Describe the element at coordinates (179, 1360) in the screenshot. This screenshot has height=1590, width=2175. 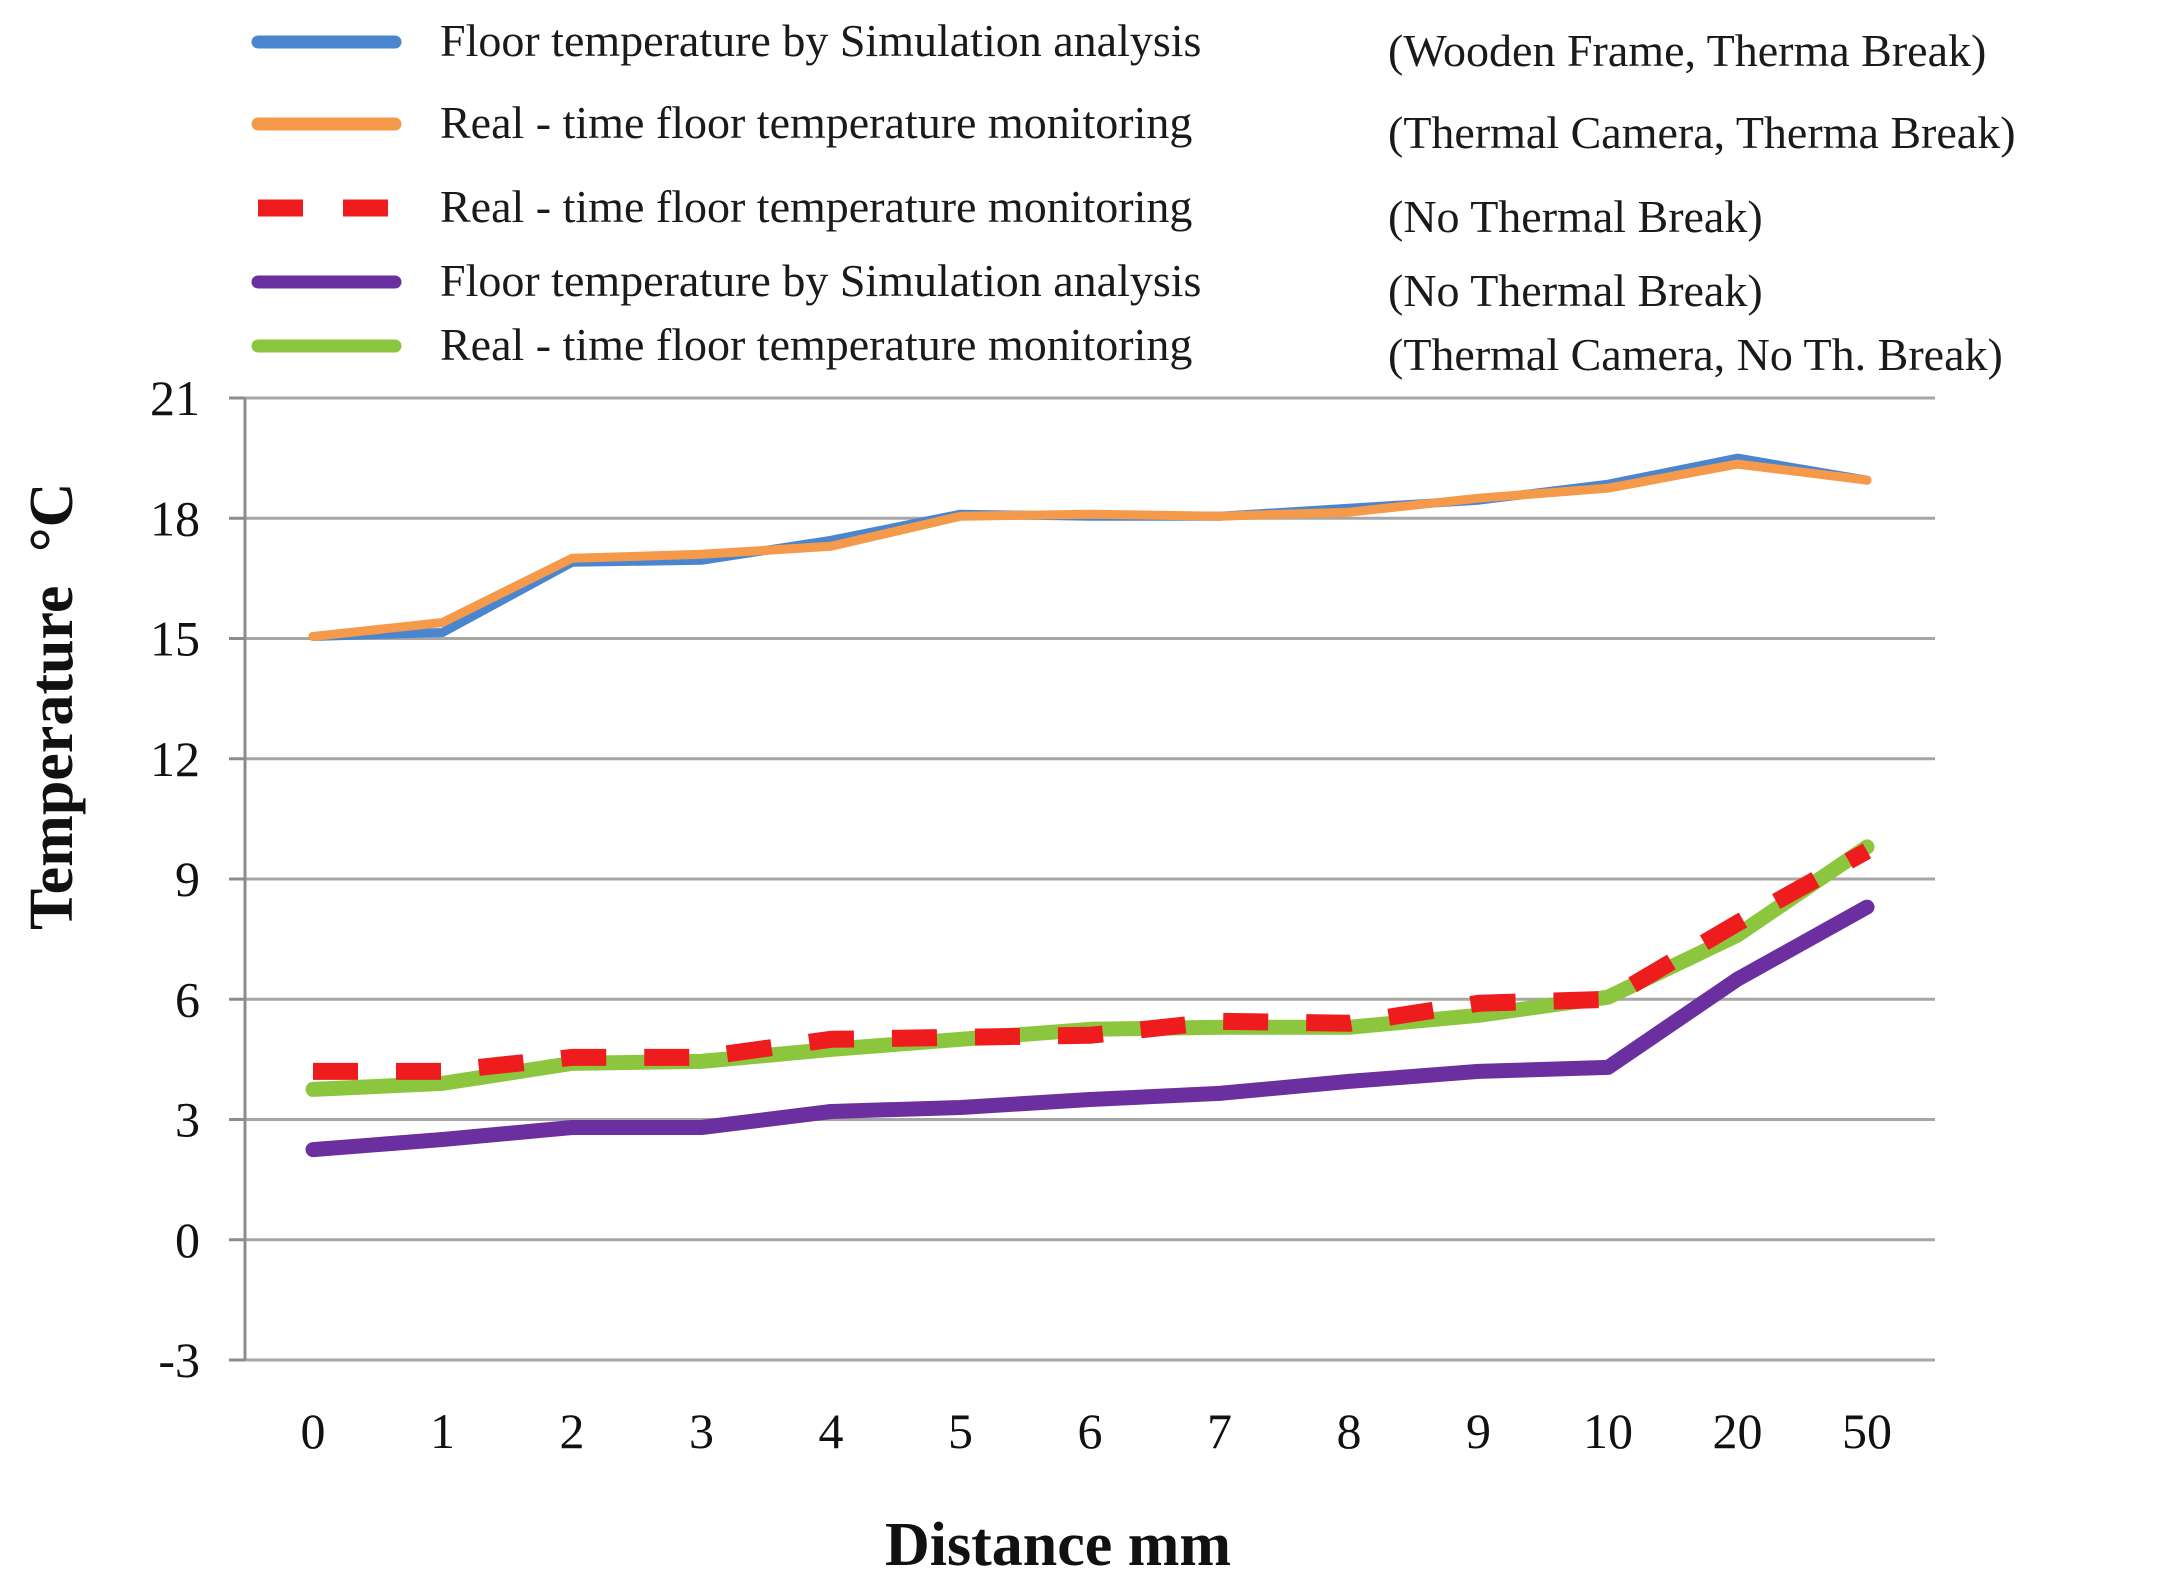
I see `y-tick-label: -3` at that location.